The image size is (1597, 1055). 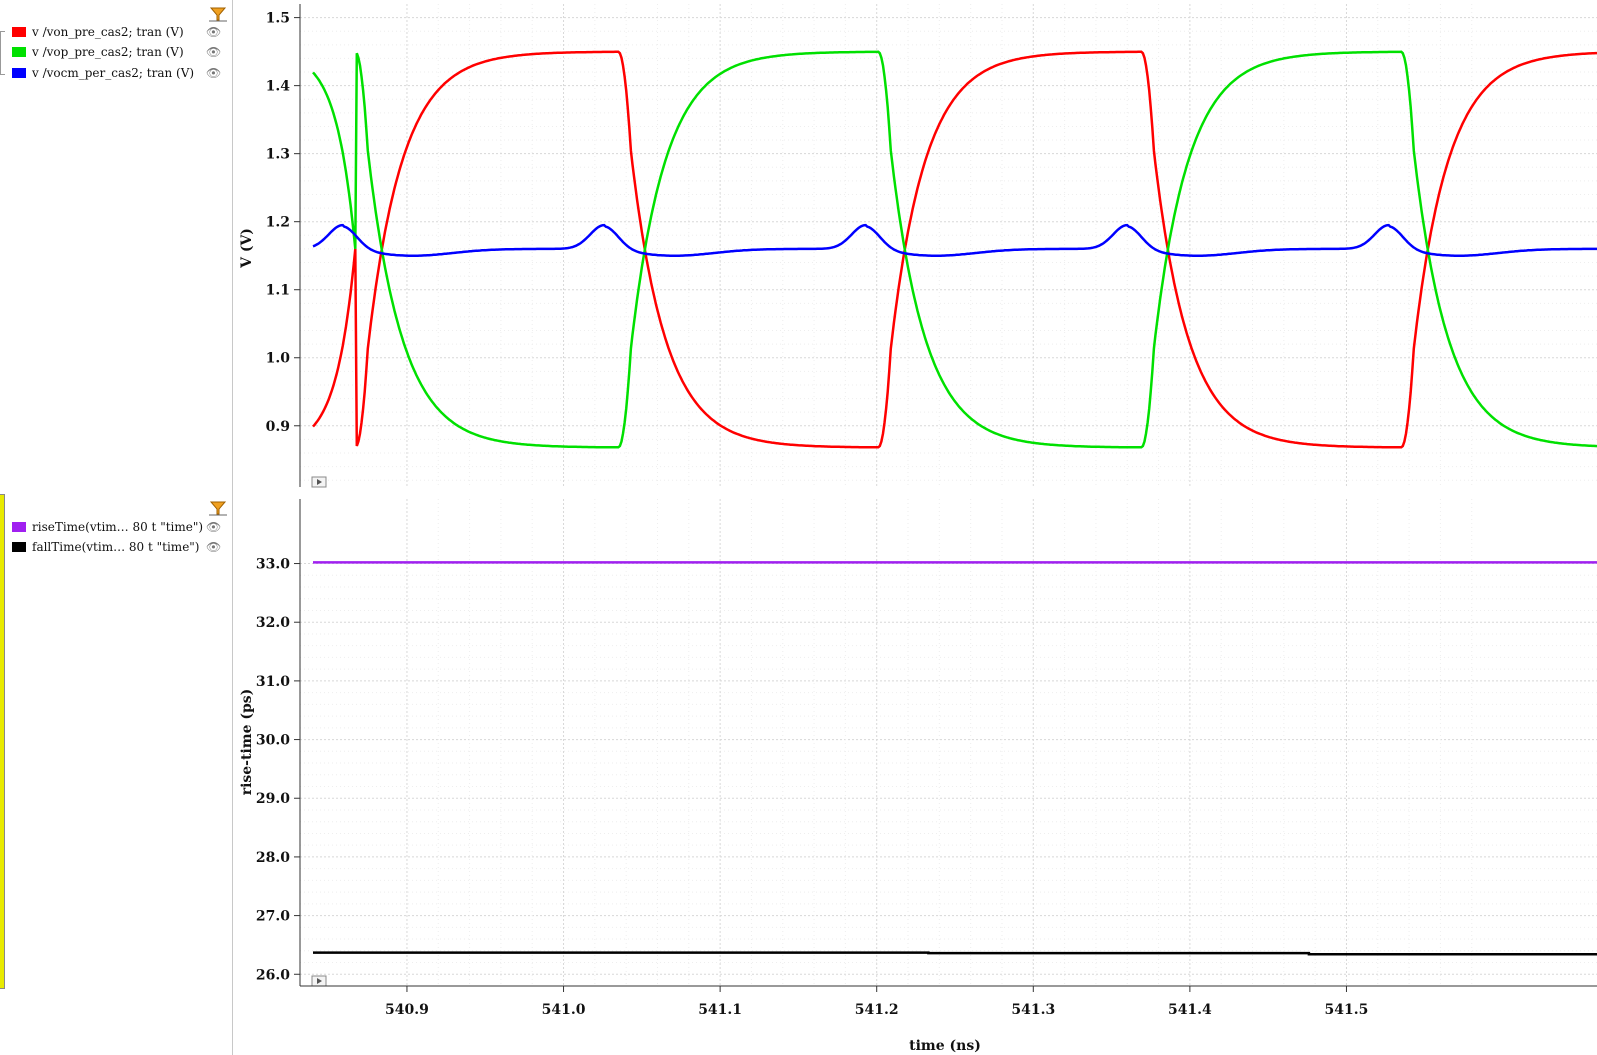 I want to click on legend-swatch-vocm, so click(x=19, y=73).